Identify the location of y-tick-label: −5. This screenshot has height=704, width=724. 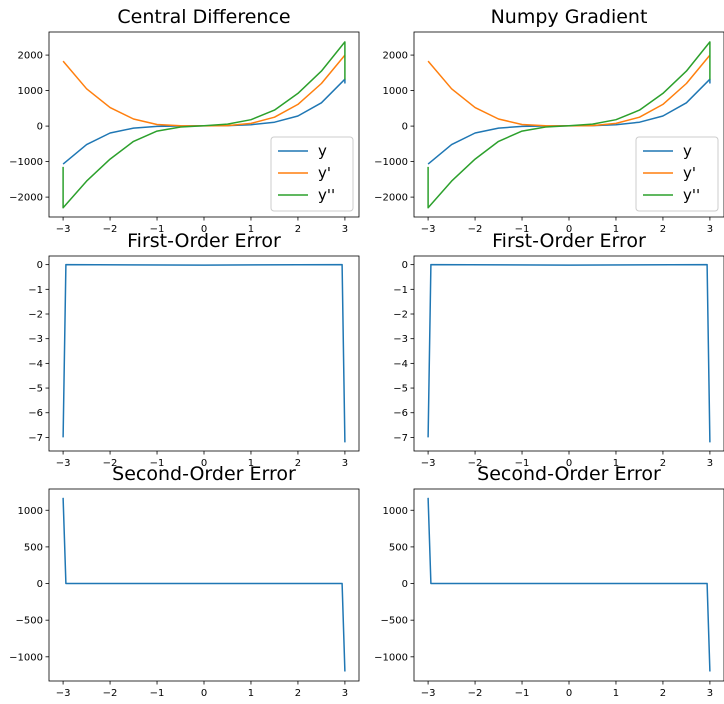
(35, 389).